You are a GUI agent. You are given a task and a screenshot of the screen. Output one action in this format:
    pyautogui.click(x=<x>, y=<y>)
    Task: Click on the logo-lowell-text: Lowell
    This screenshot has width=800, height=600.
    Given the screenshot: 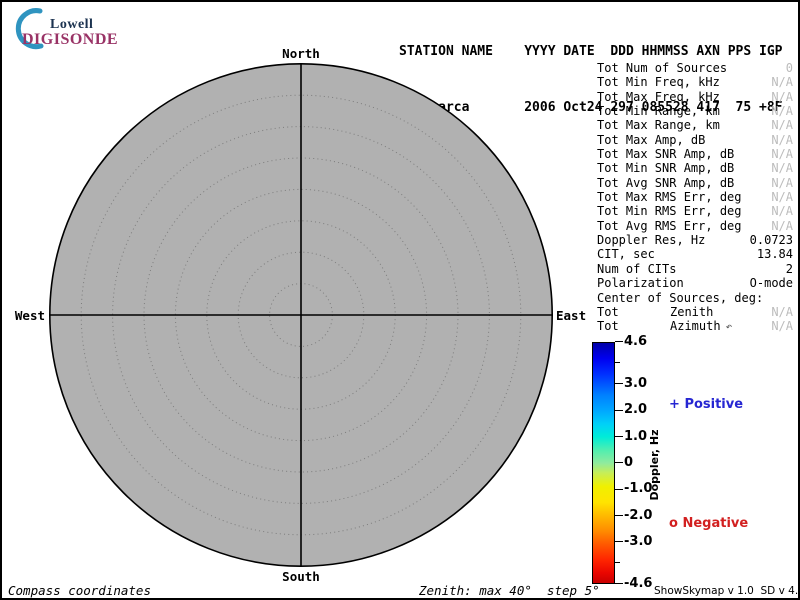 What is the action you would take?
    pyautogui.click(x=72, y=24)
    